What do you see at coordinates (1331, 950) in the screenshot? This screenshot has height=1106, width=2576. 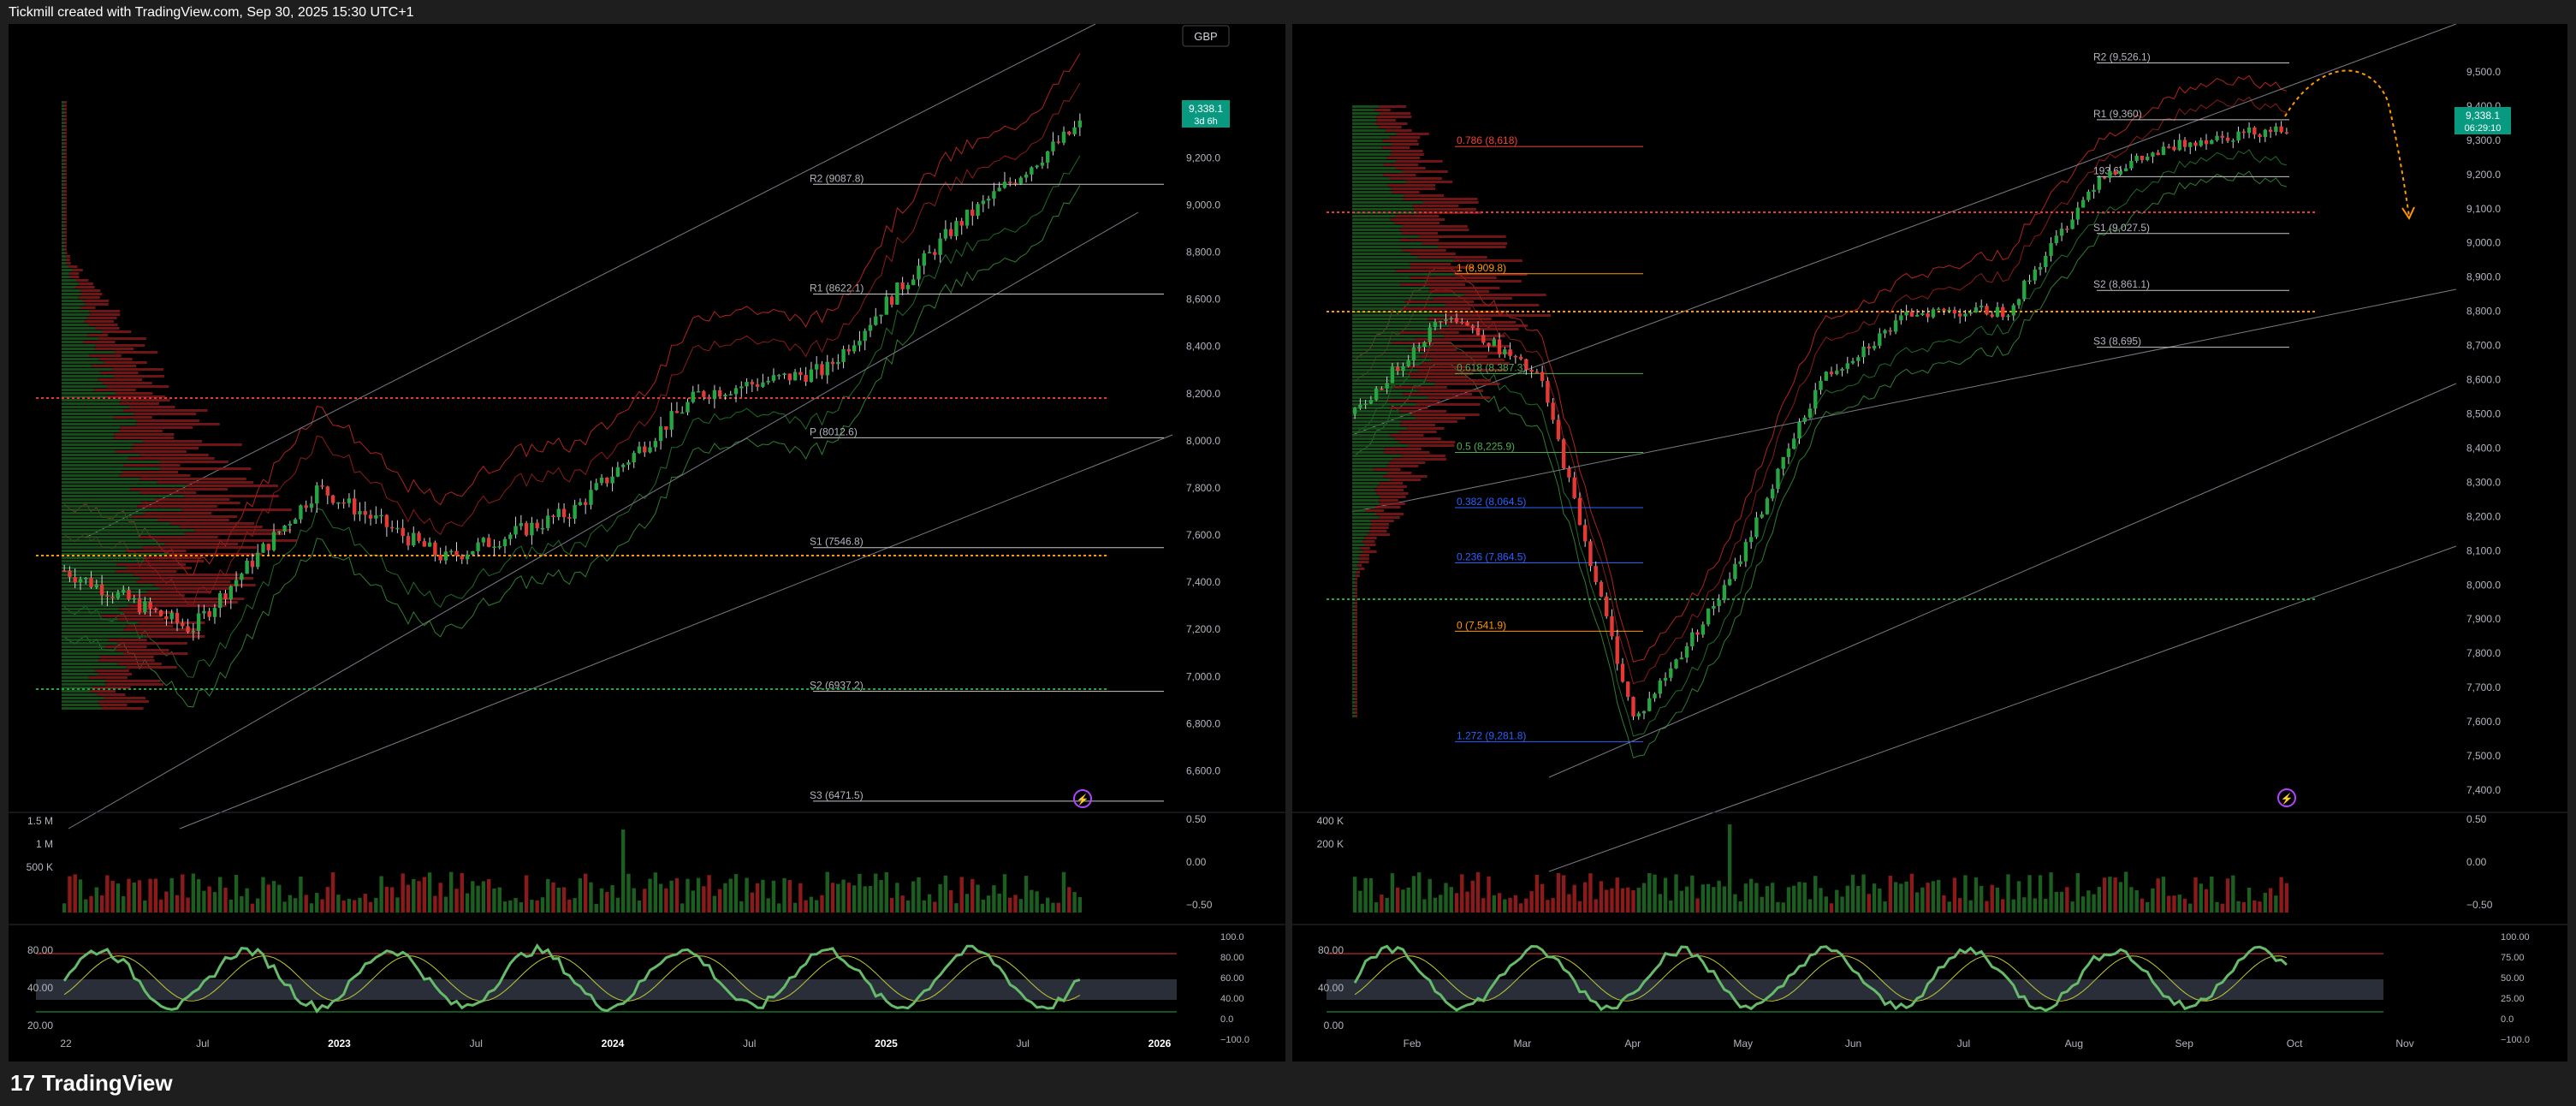 I see `osc-left-tick: 80.00` at bounding box center [1331, 950].